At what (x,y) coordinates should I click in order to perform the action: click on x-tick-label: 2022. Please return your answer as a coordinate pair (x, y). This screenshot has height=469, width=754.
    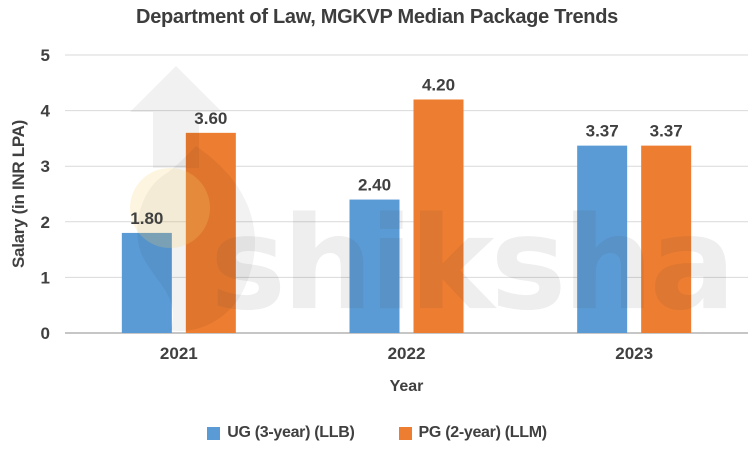
    Looking at the image, I should click on (407, 353).